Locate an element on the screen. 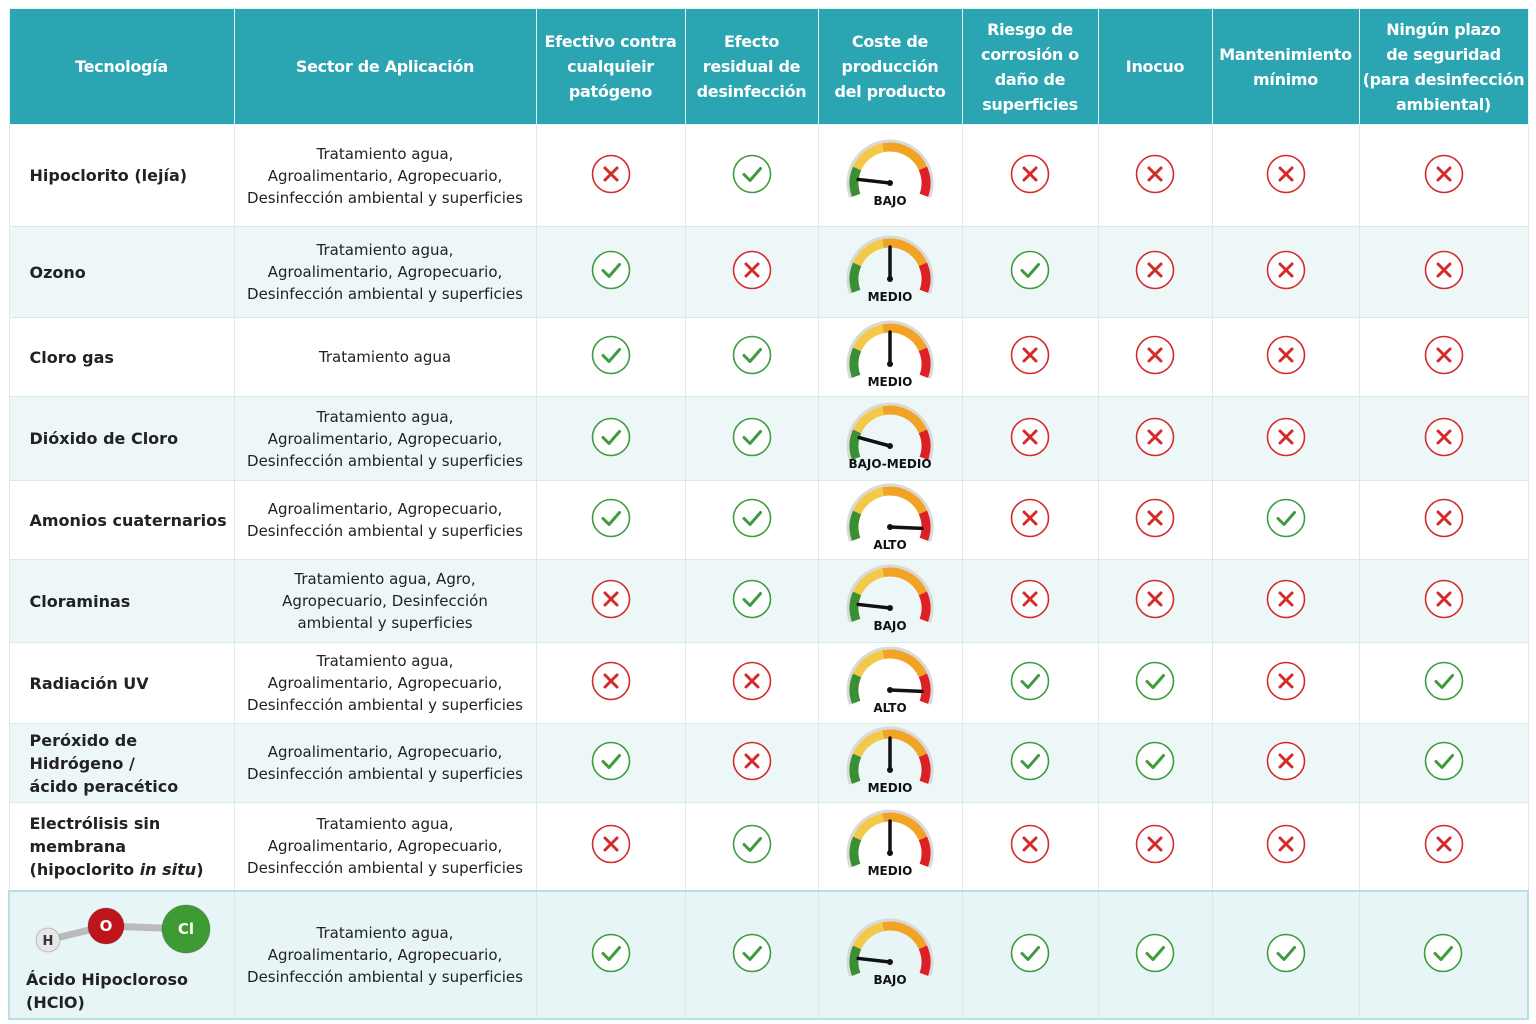  technology-name: Hipoclorito (lejía) is located at coordinates (121, 175).